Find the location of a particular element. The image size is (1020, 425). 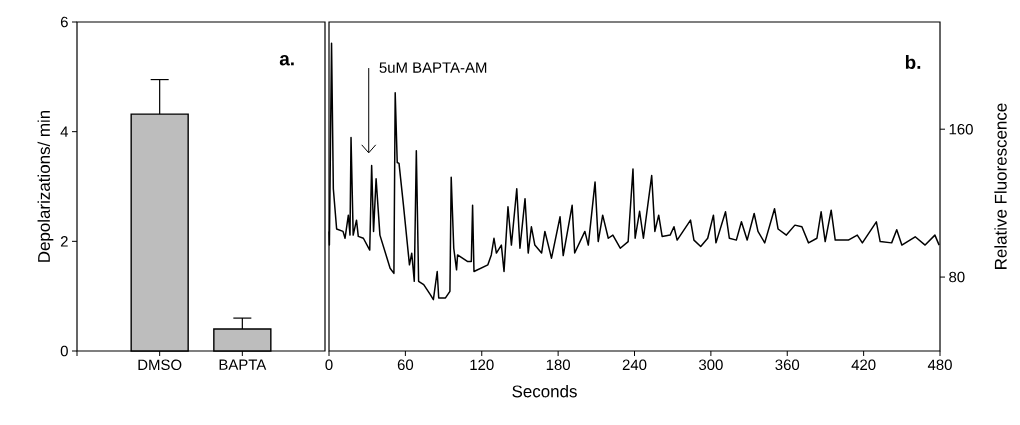

y-axis-title: Depolarizations/ min is located at coordinates (45, 186).